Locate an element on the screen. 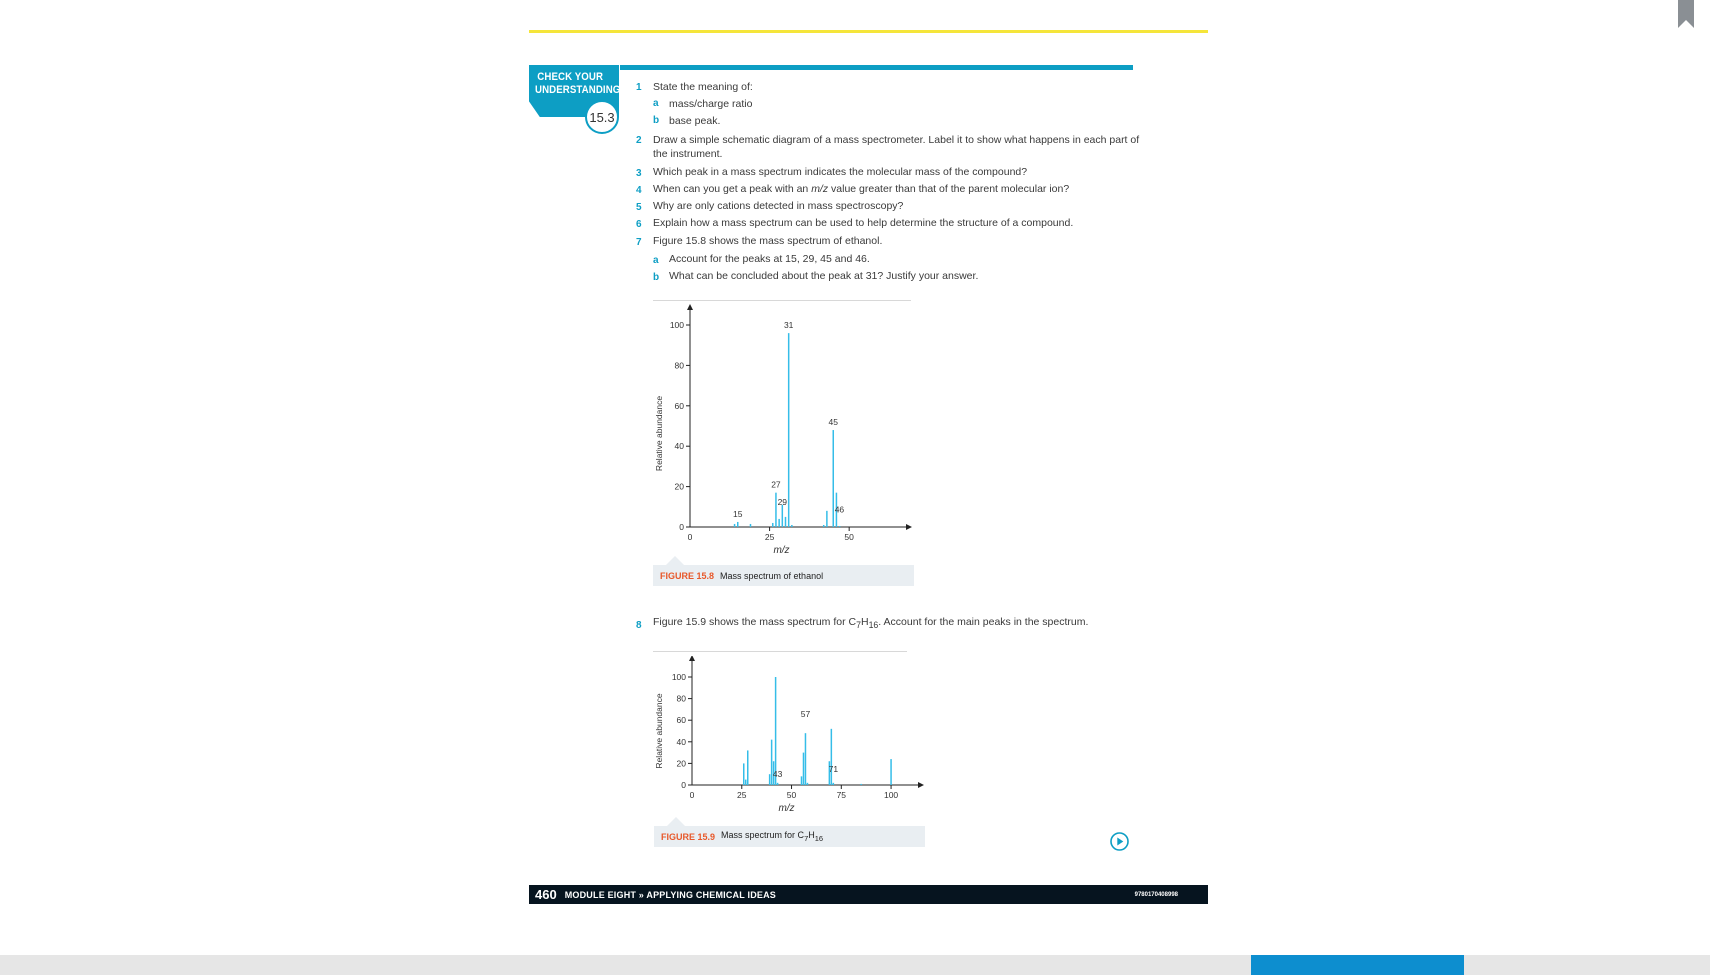  isbn: 9780170408998 is located at coordinates (1156, 894).